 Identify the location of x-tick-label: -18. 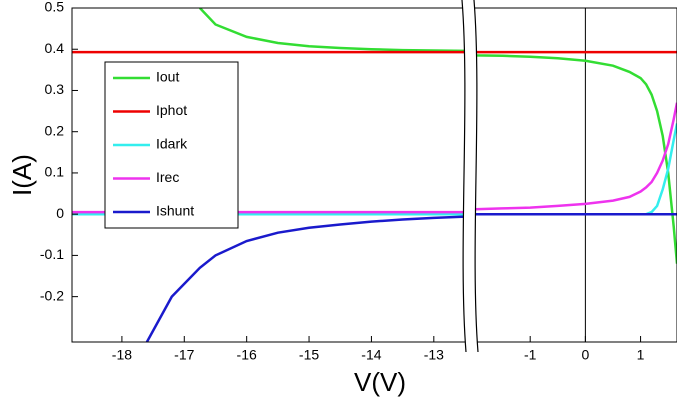
(122, 355).